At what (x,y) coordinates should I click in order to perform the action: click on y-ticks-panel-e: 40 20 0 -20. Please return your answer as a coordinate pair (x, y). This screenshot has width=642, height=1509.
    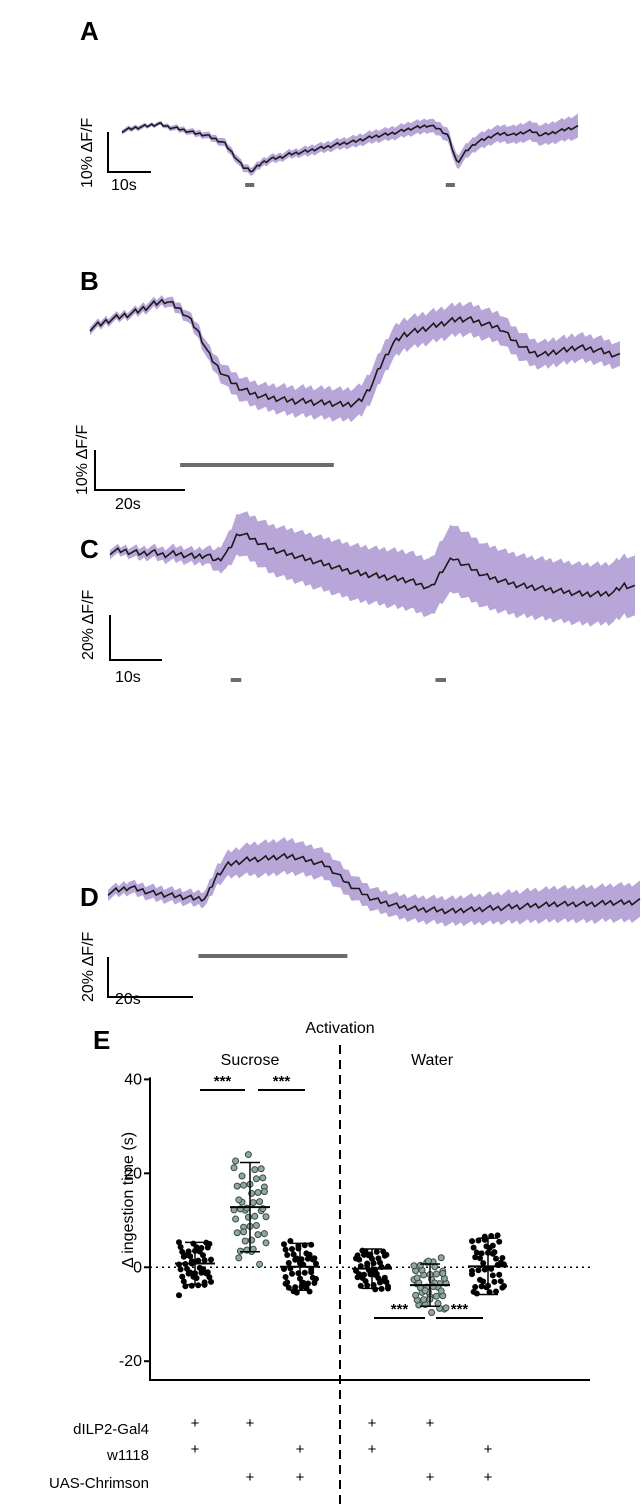
    Looking at the image, I should click on (134, 1220).